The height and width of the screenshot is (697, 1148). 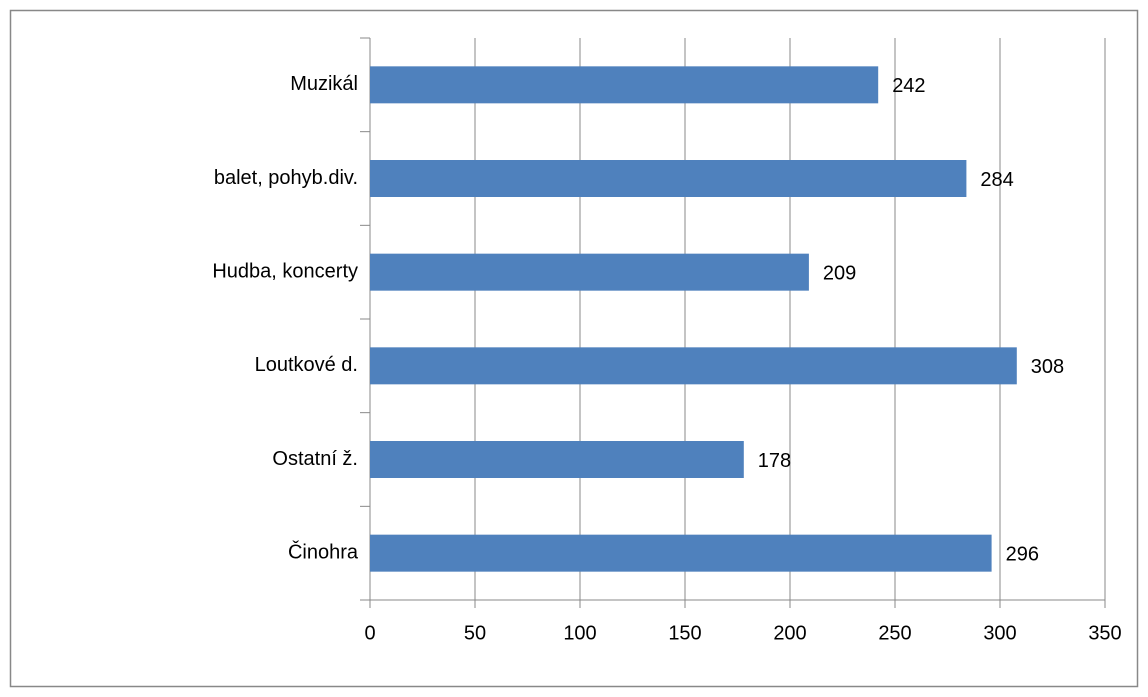 What do you see at coordinates (774, 461) in the screenshot?
I see `data-label: 178` at bounding box center [774, 461].